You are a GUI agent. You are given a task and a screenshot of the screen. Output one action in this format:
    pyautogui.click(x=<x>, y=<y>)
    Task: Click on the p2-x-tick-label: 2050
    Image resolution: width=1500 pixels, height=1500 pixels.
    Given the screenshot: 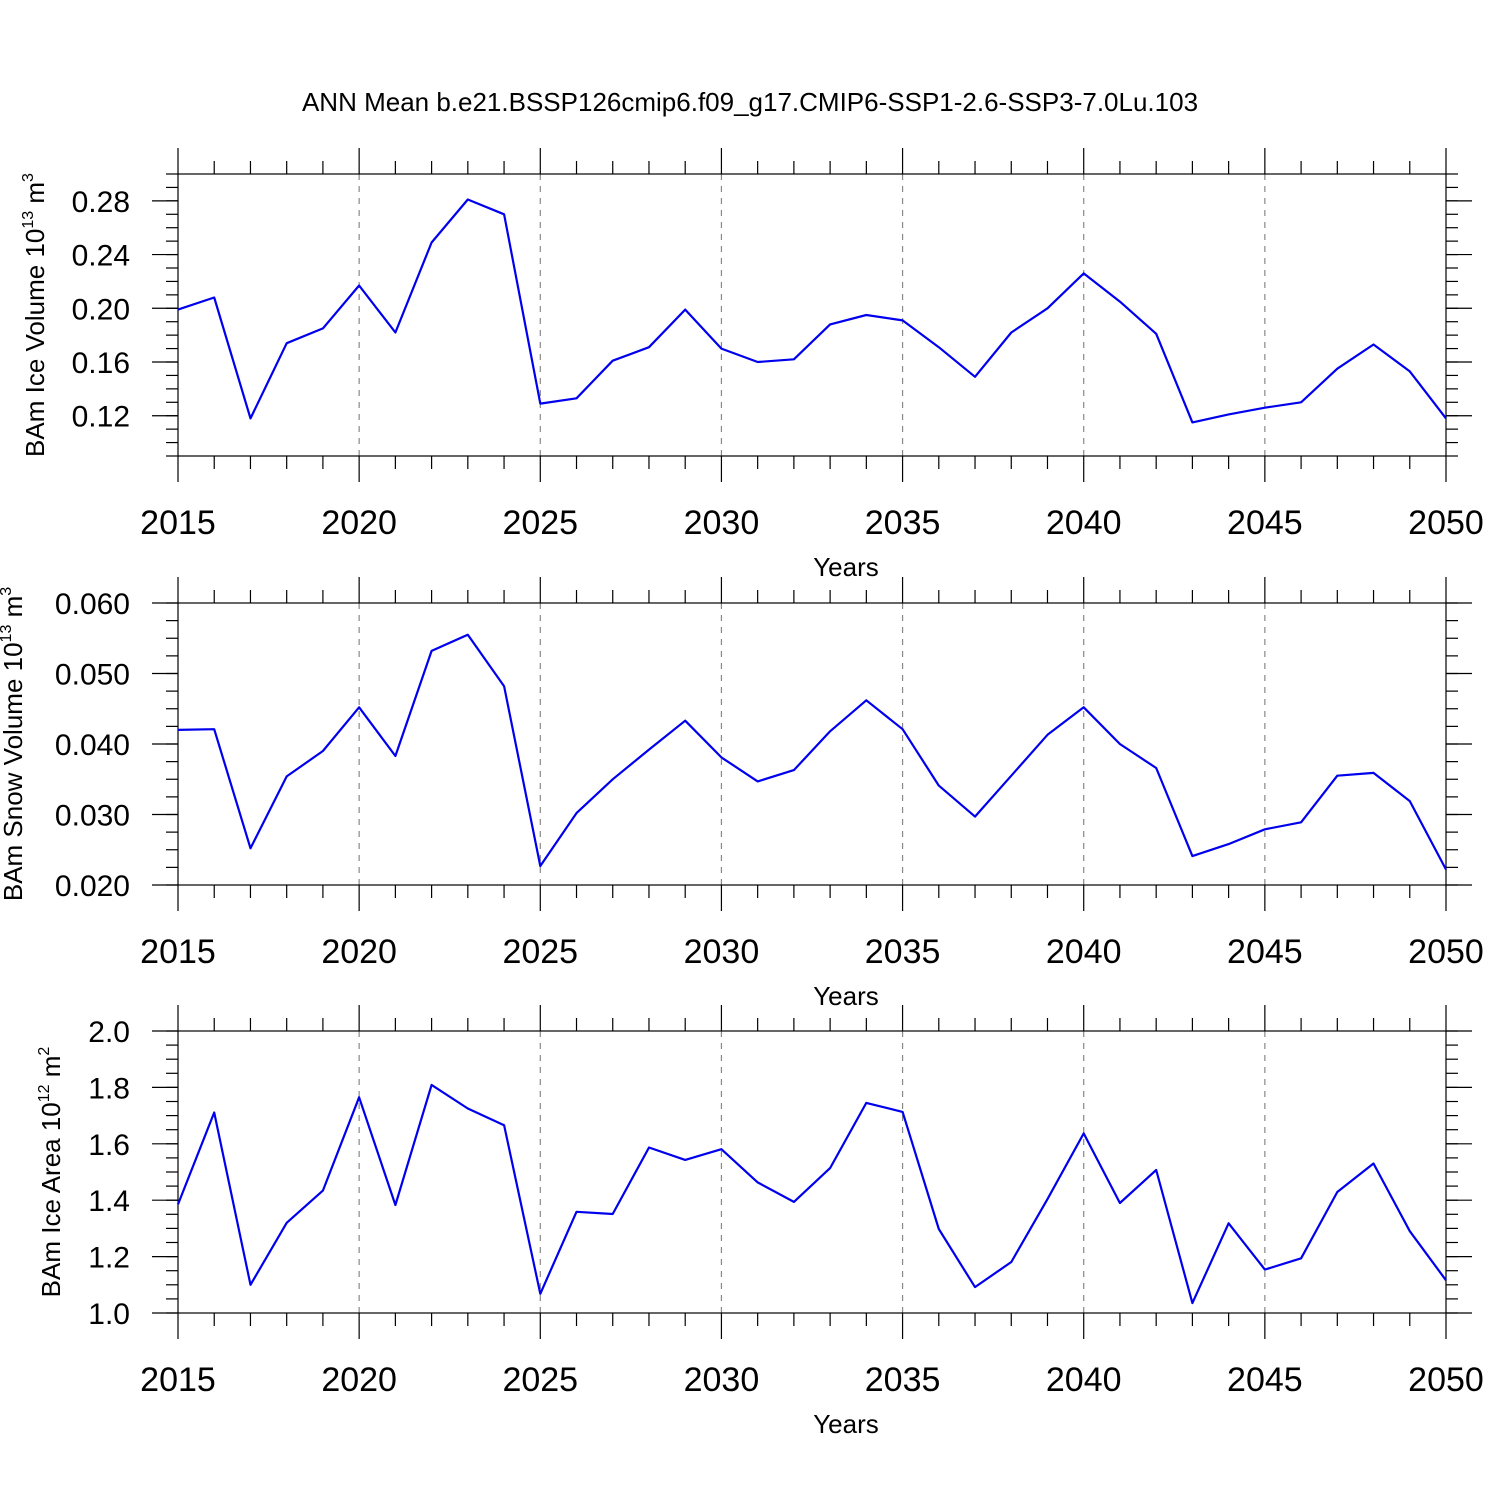 What is the action you would take?
    pyautogui.click(x=1446, y=1380)
    